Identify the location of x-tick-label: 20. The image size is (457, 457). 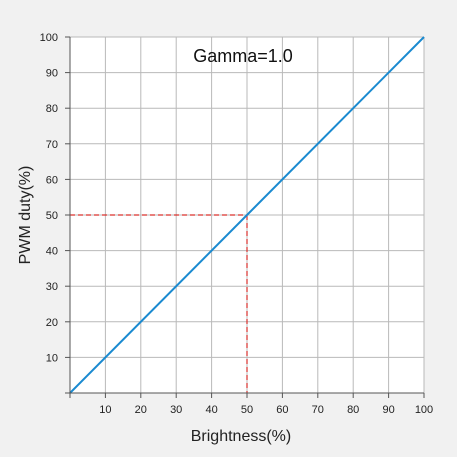
(141, 410).